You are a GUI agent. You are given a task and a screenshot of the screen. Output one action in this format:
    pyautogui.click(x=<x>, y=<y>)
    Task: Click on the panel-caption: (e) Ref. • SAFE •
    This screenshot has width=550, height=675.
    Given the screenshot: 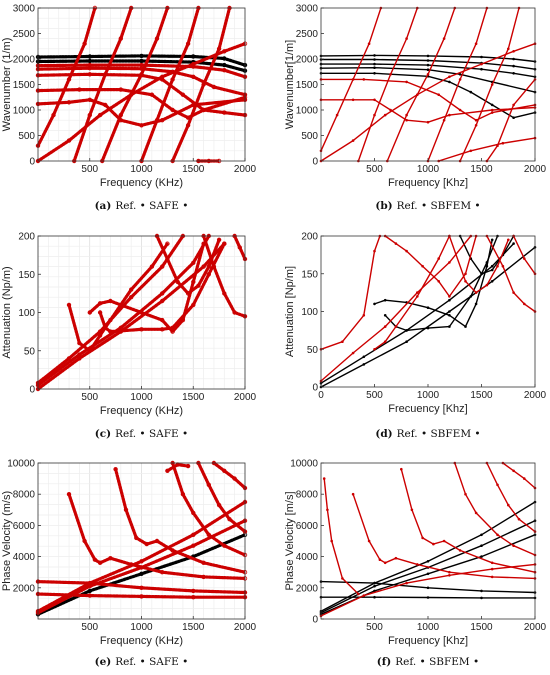 What is the action you would take?
    pyautogui.click(x=142, y=662)
    